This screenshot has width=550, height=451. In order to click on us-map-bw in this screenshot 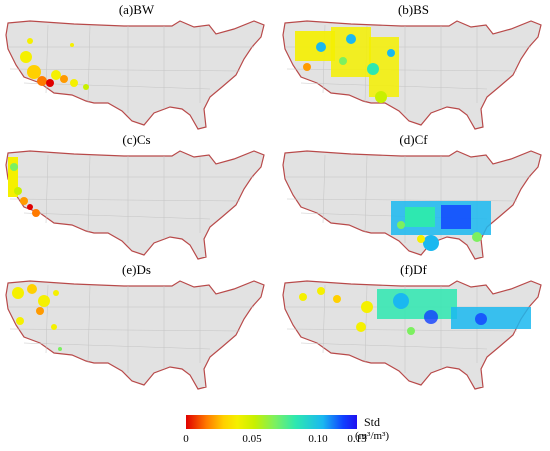, I will do `click(135, 75)`.